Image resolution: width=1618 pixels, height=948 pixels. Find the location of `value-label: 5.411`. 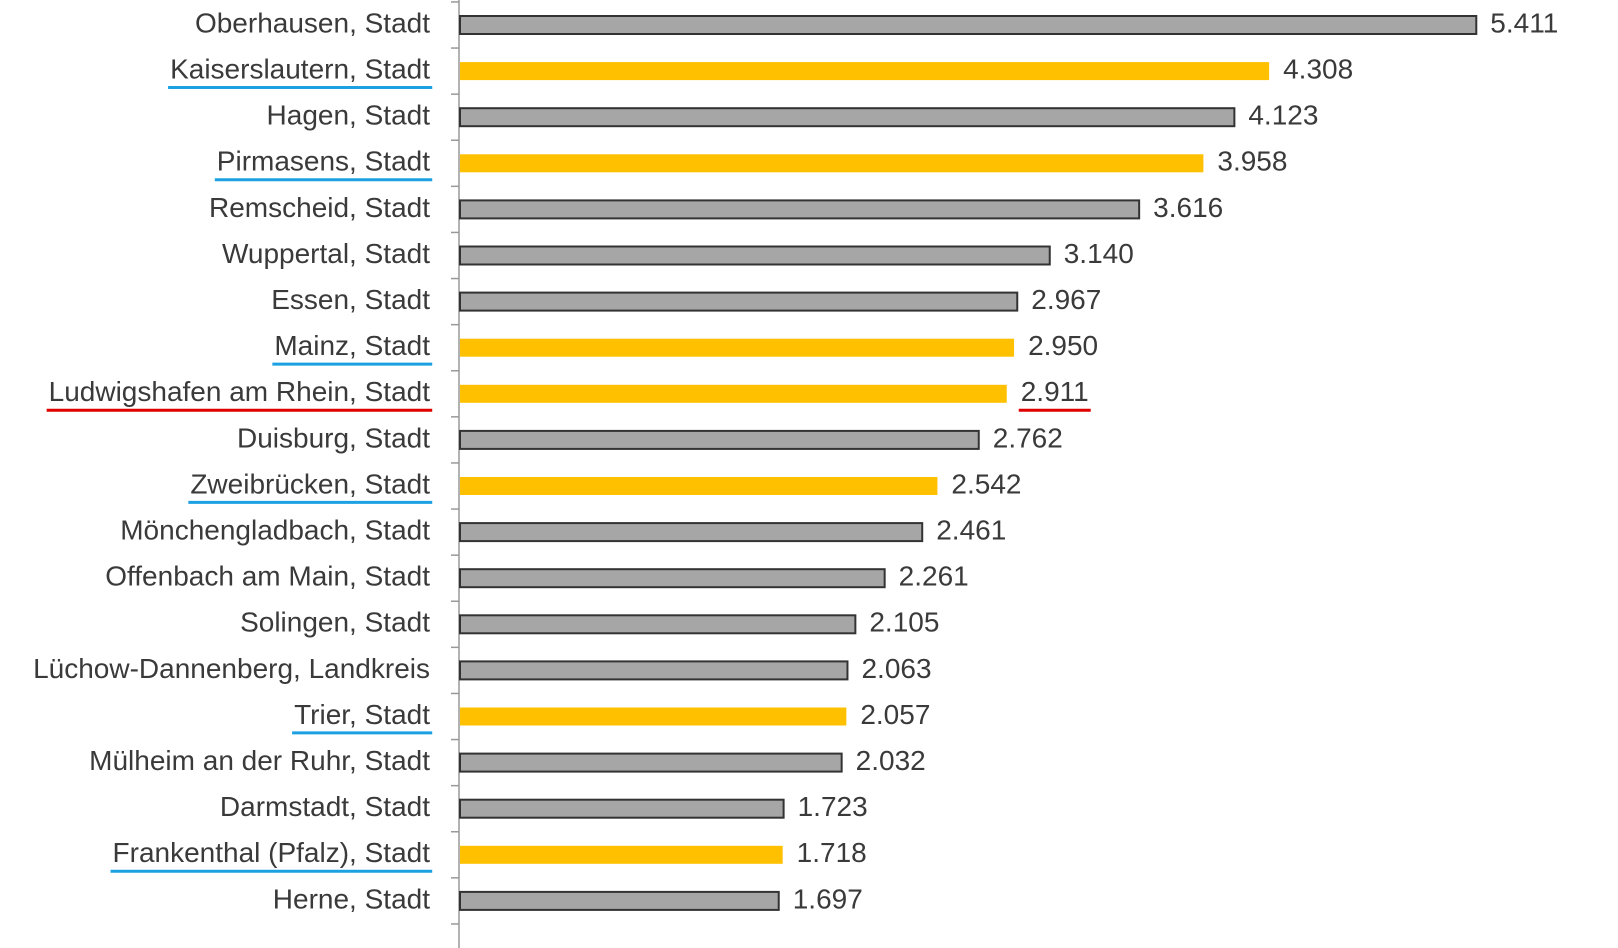

value-label: 5.411 is located at coordinates (1524, 22).